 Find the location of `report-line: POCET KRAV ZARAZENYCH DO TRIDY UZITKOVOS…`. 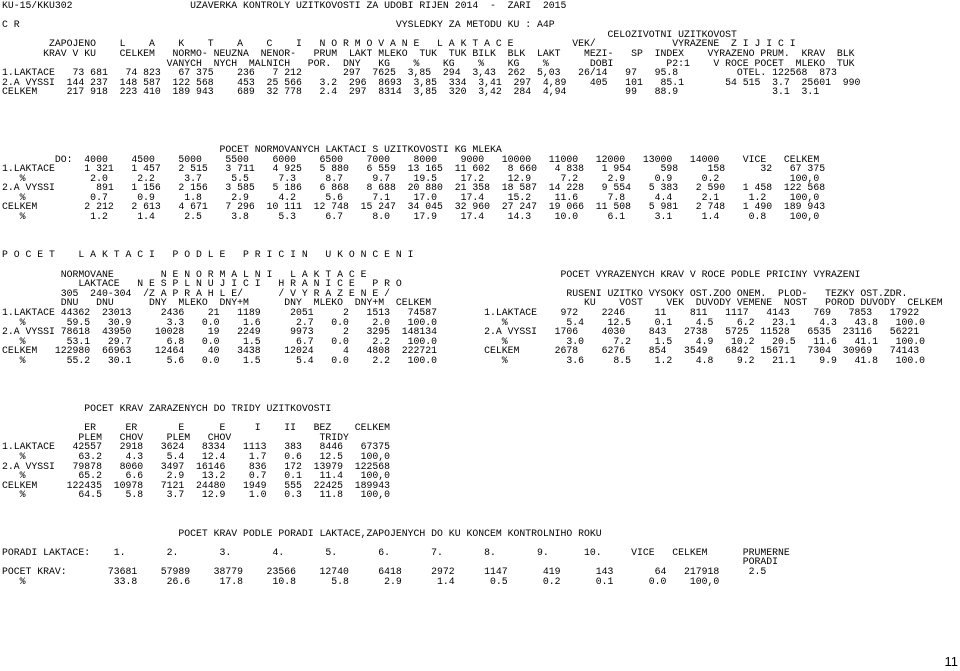

report-line: POCET KRAV ZARAZENYCH DO TRIDY UZITKOVOS… is located at coordinates (167, 408).